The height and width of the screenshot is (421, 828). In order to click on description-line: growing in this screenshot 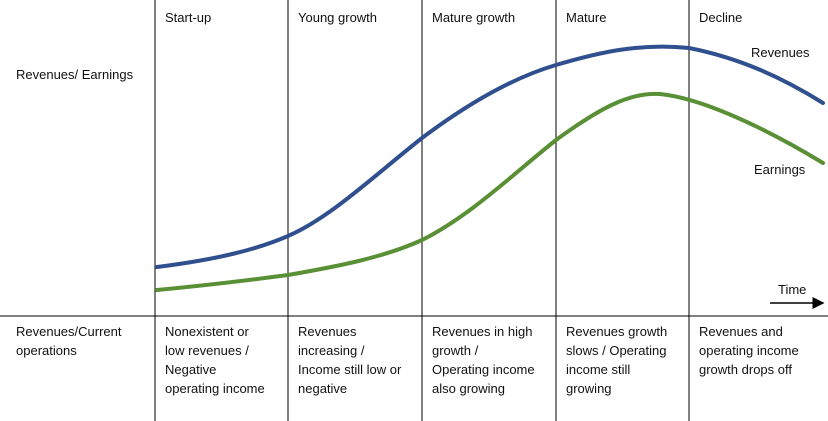, I will do `click(589, 388)`.